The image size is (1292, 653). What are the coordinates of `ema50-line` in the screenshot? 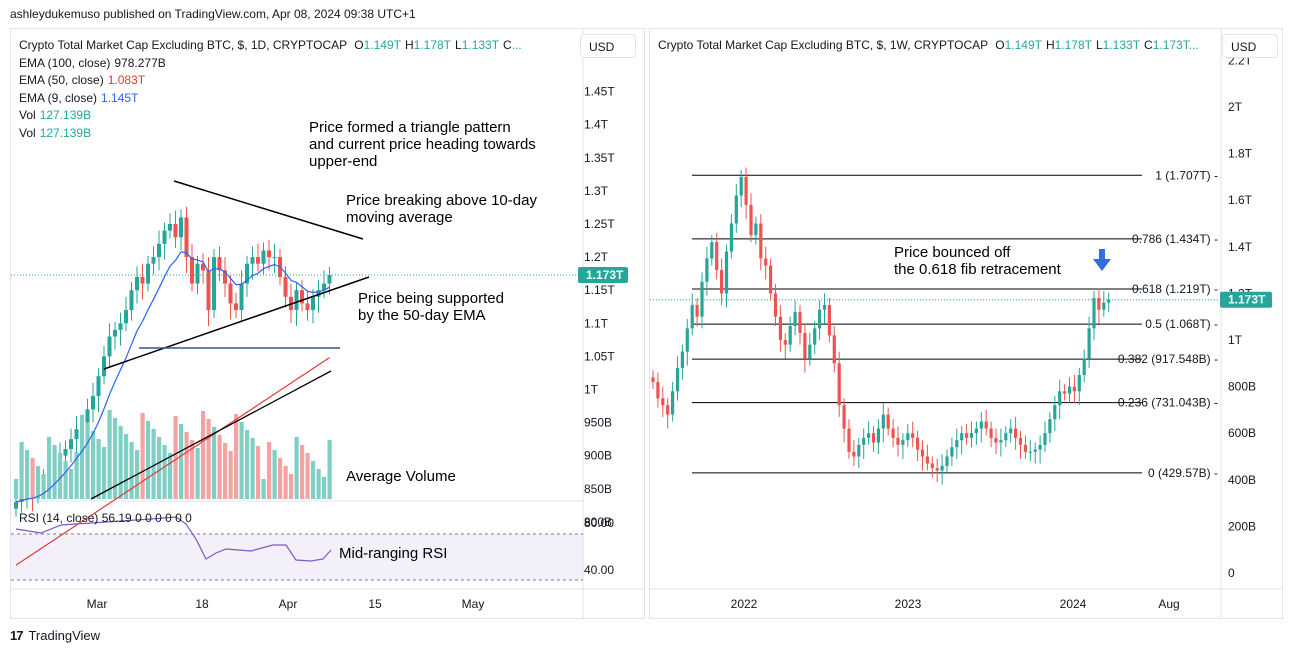 It's located at (172, 461).